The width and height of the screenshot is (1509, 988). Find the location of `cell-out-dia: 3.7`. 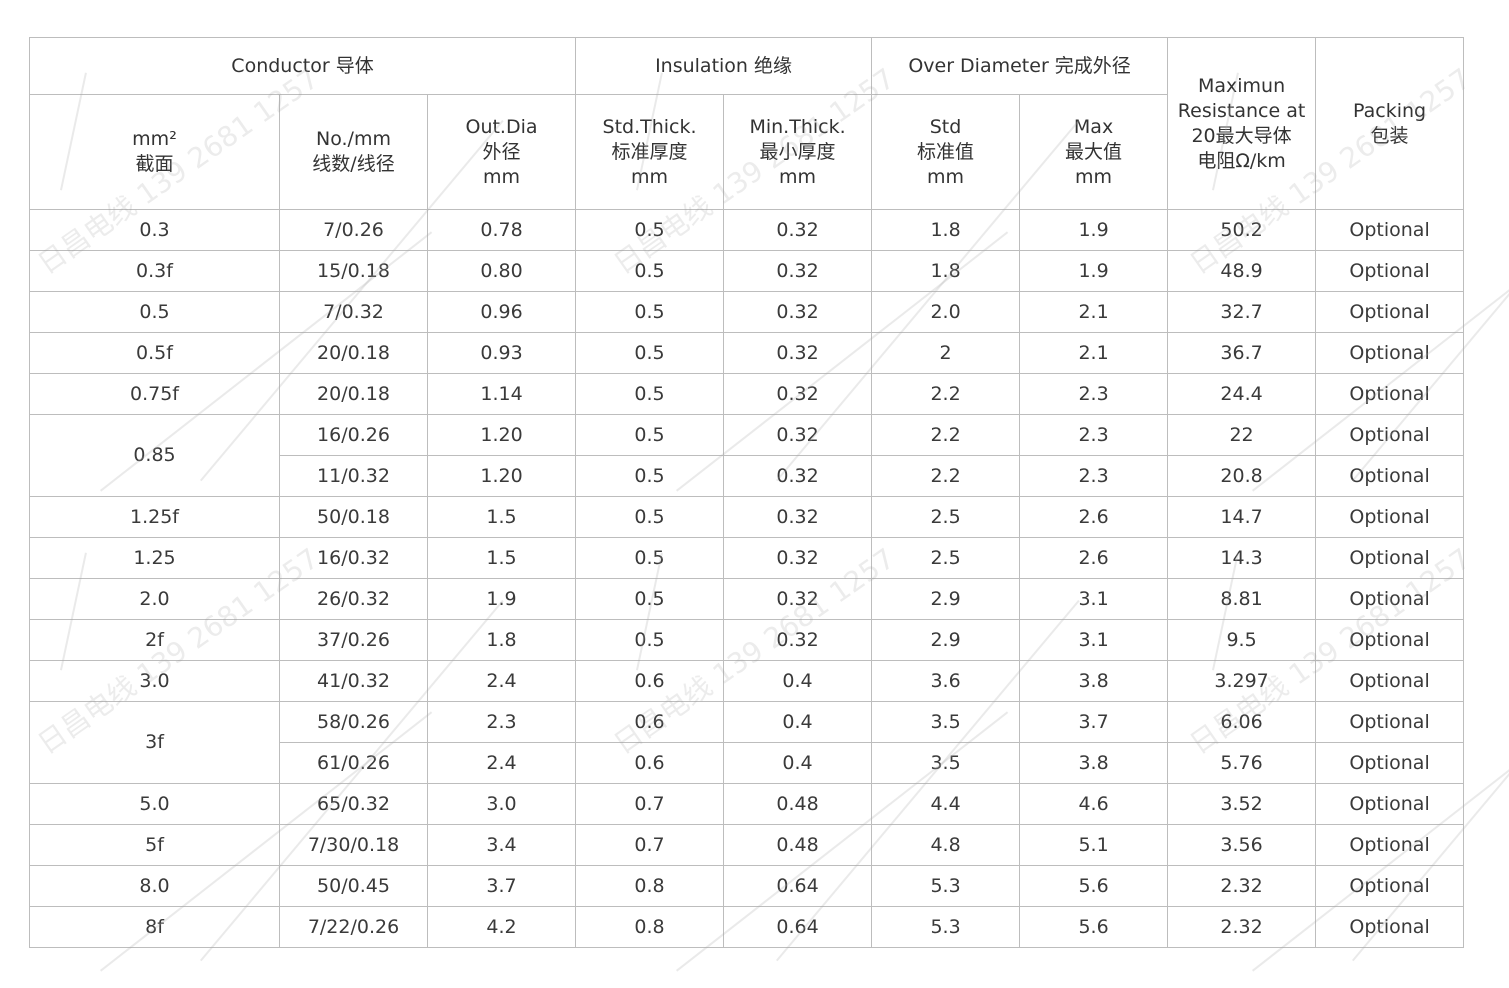

cell-out-dia: 3.7 is located at coordinates (501, 886).